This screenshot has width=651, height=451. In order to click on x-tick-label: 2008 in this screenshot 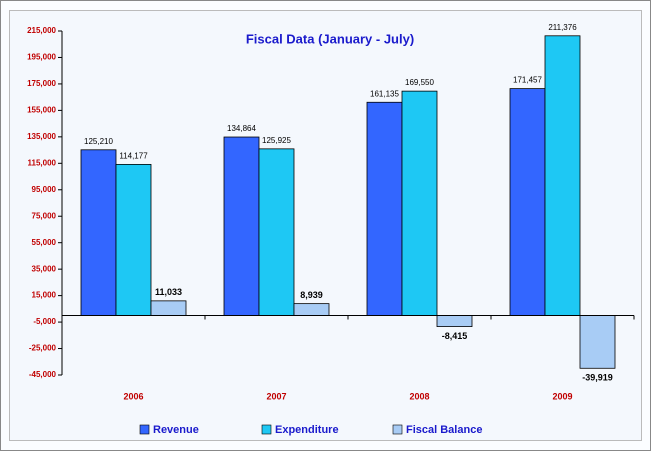, I will do `click(419, 396)`.